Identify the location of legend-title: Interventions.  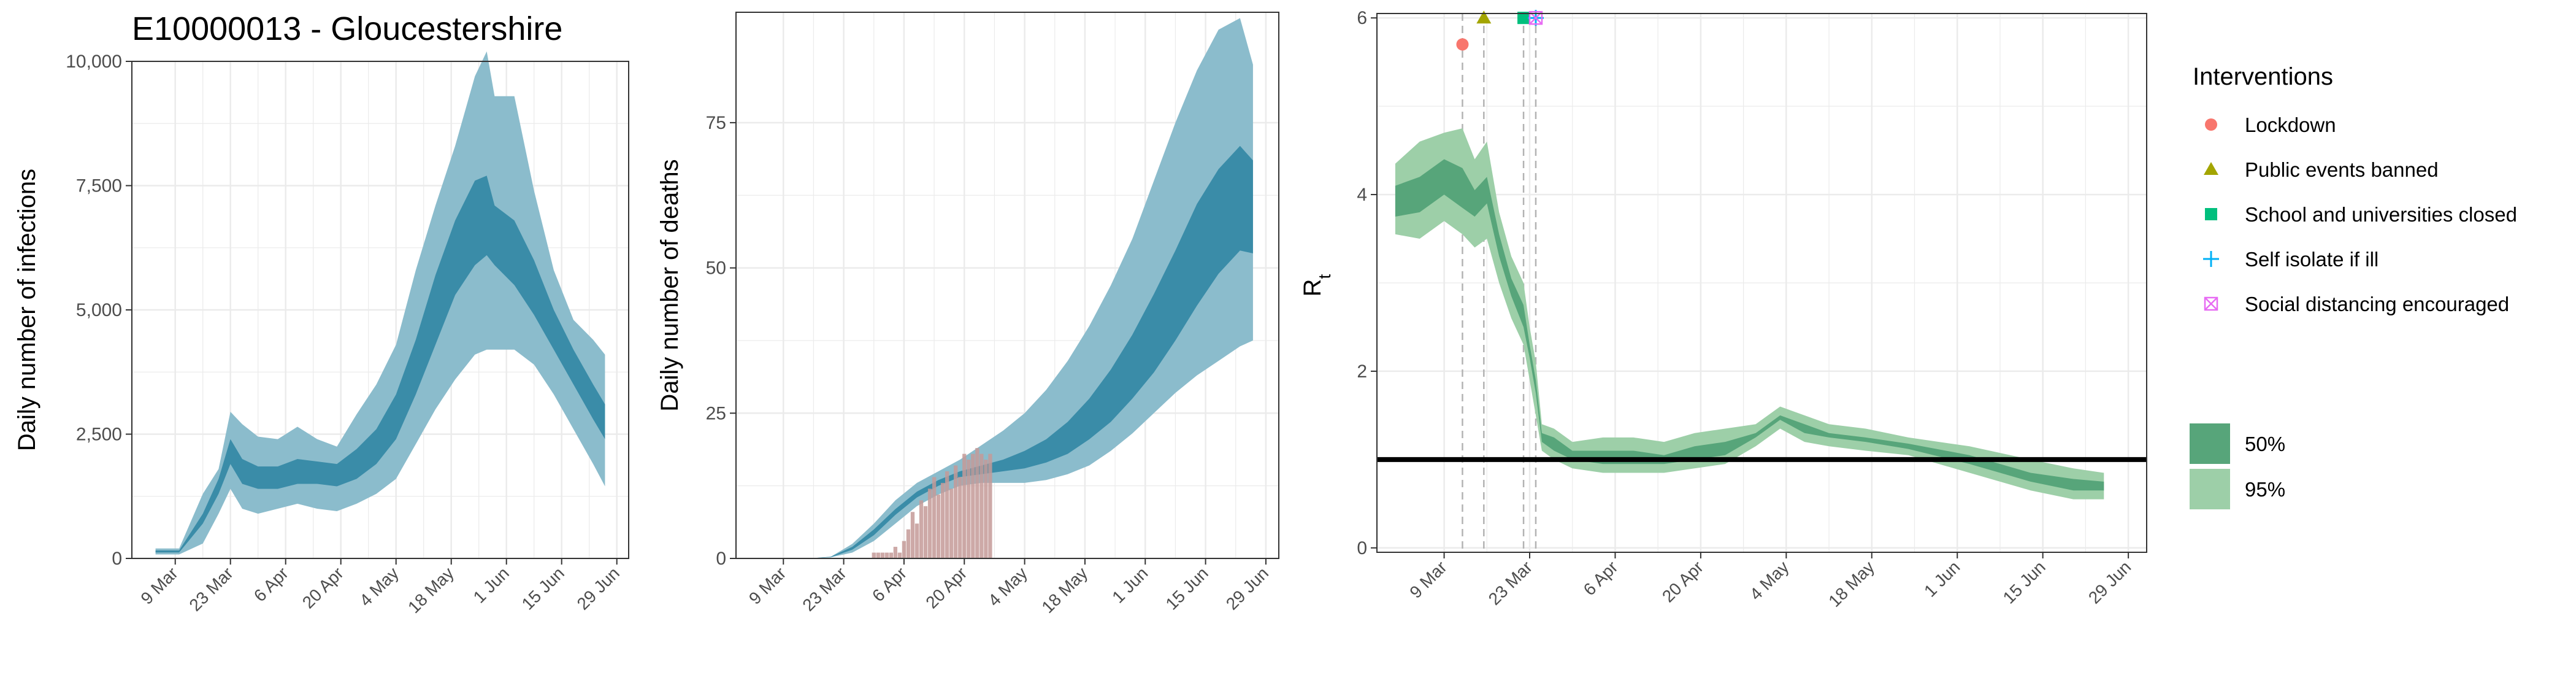
(2263, 76).